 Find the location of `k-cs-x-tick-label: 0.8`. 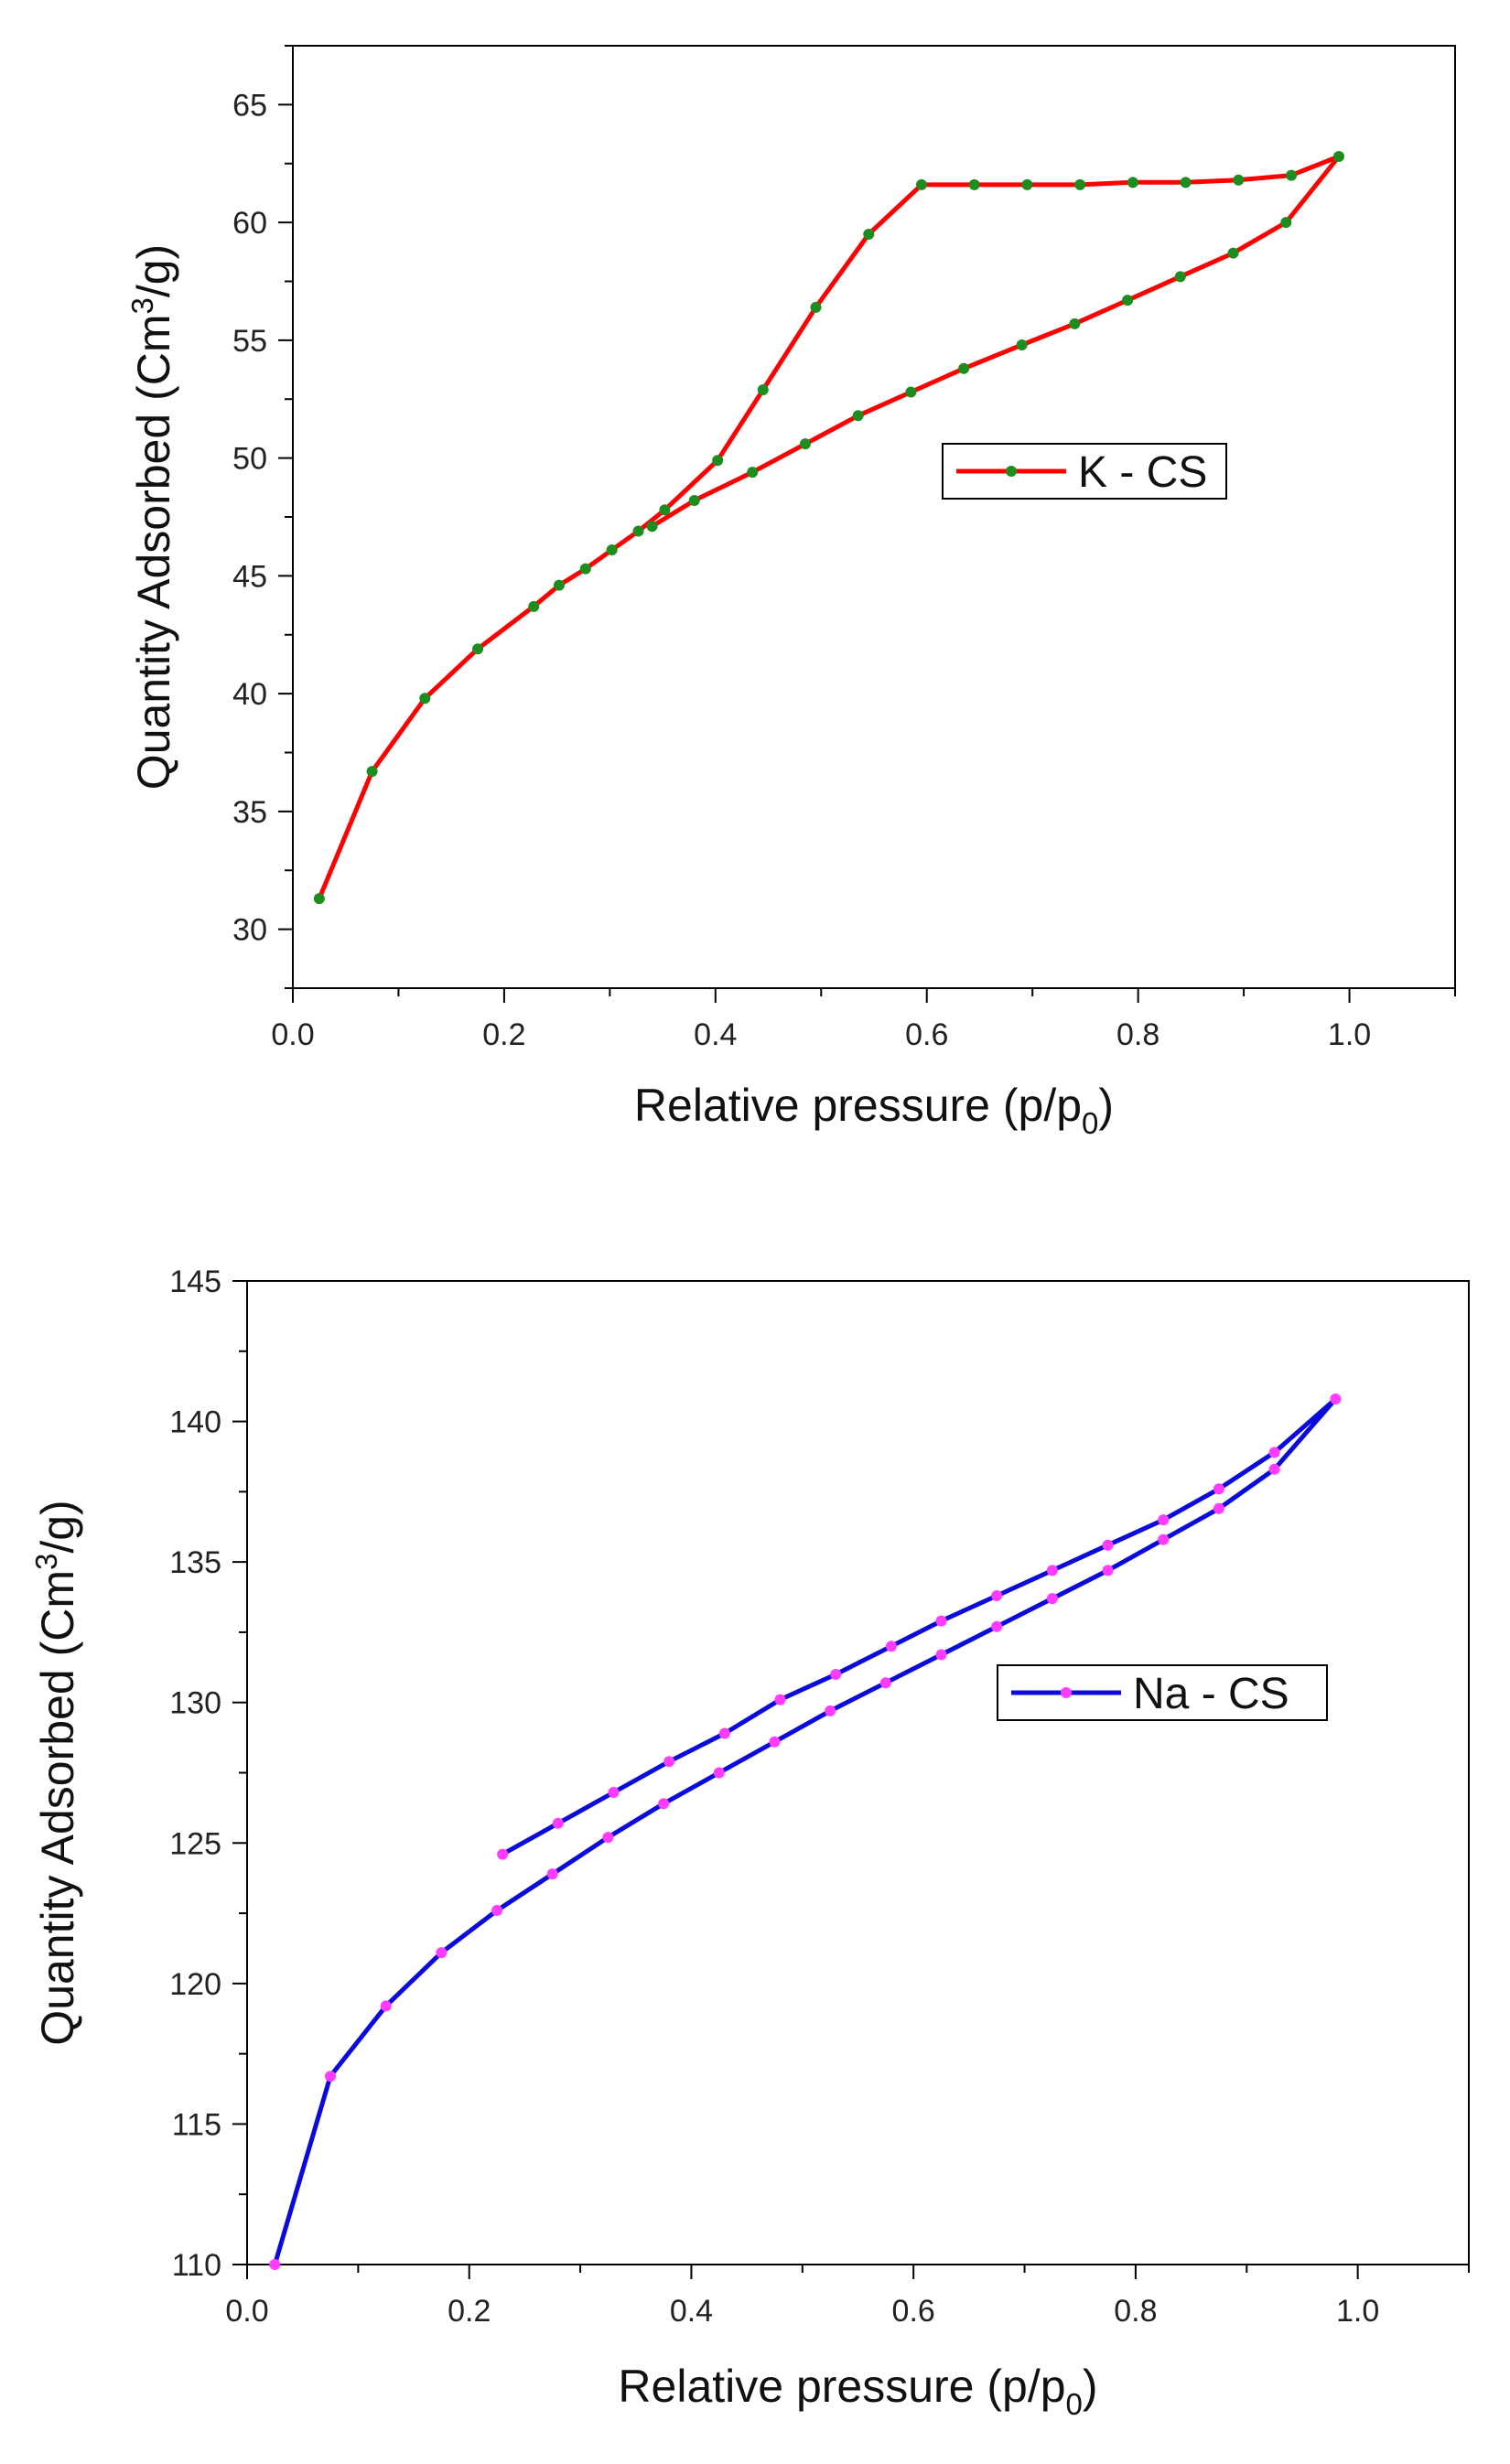

k-cs-x-tick-label: 0.8 is located at coordinates (1137, 1034).